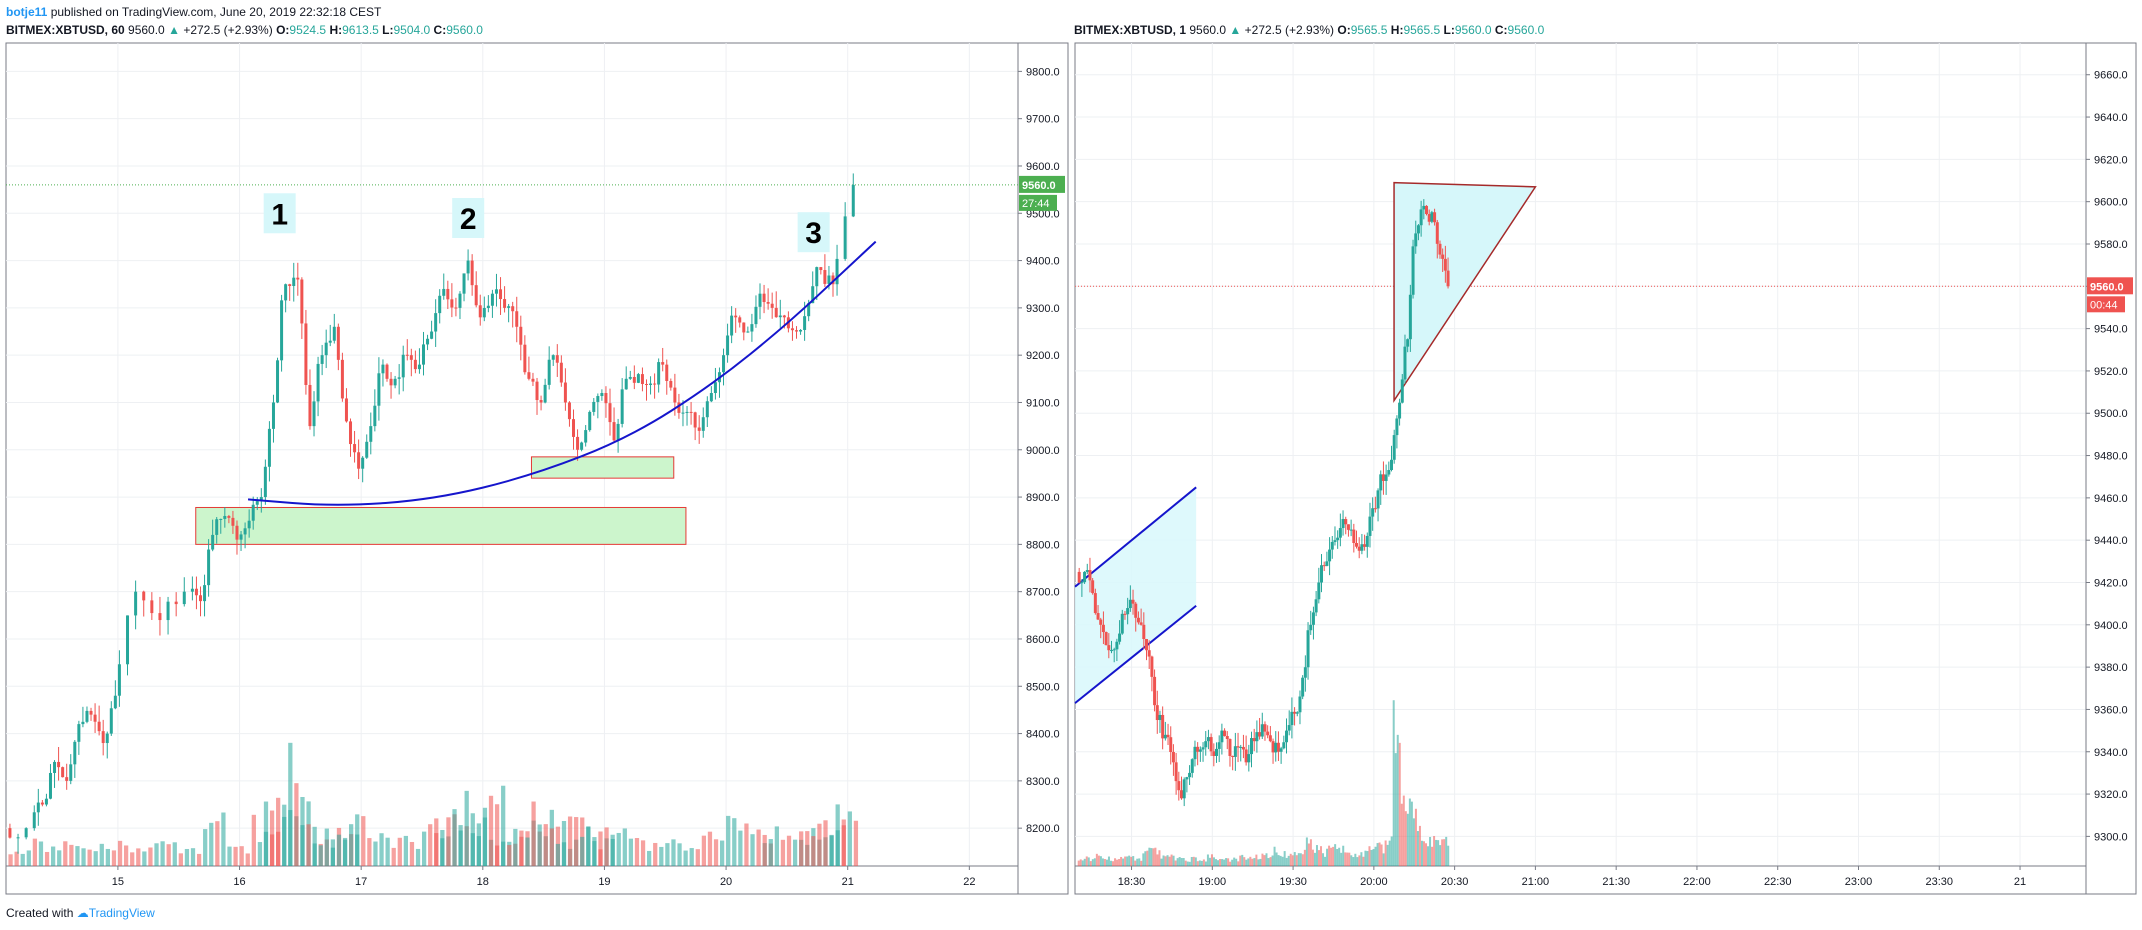  What do you see at coordinates (27, 12) in the screenshot?
I see `author-name: botje11` at bounding box center [27, 12].